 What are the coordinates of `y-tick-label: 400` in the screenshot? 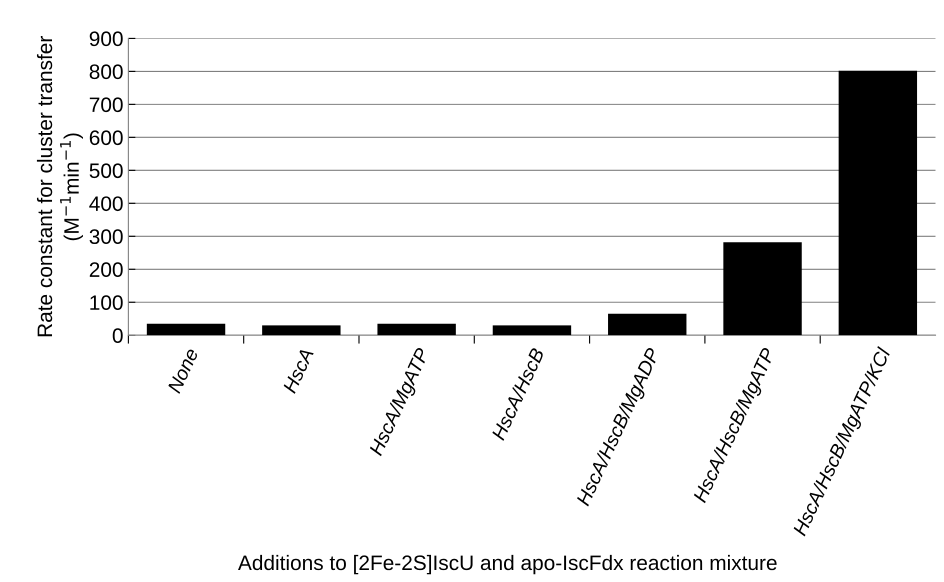 It's located at (106, 204).